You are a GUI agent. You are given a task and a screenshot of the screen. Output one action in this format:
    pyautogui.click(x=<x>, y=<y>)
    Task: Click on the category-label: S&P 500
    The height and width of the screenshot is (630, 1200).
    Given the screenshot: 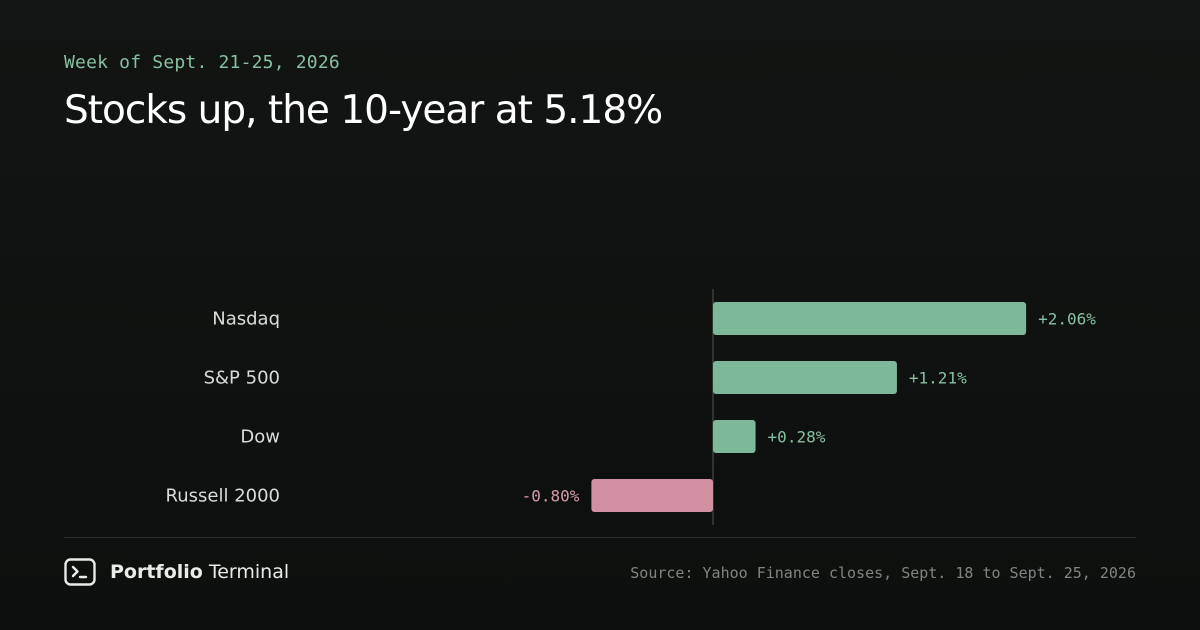 What is the action you would take?
    pyautogui.click(x=242, y=378)
    